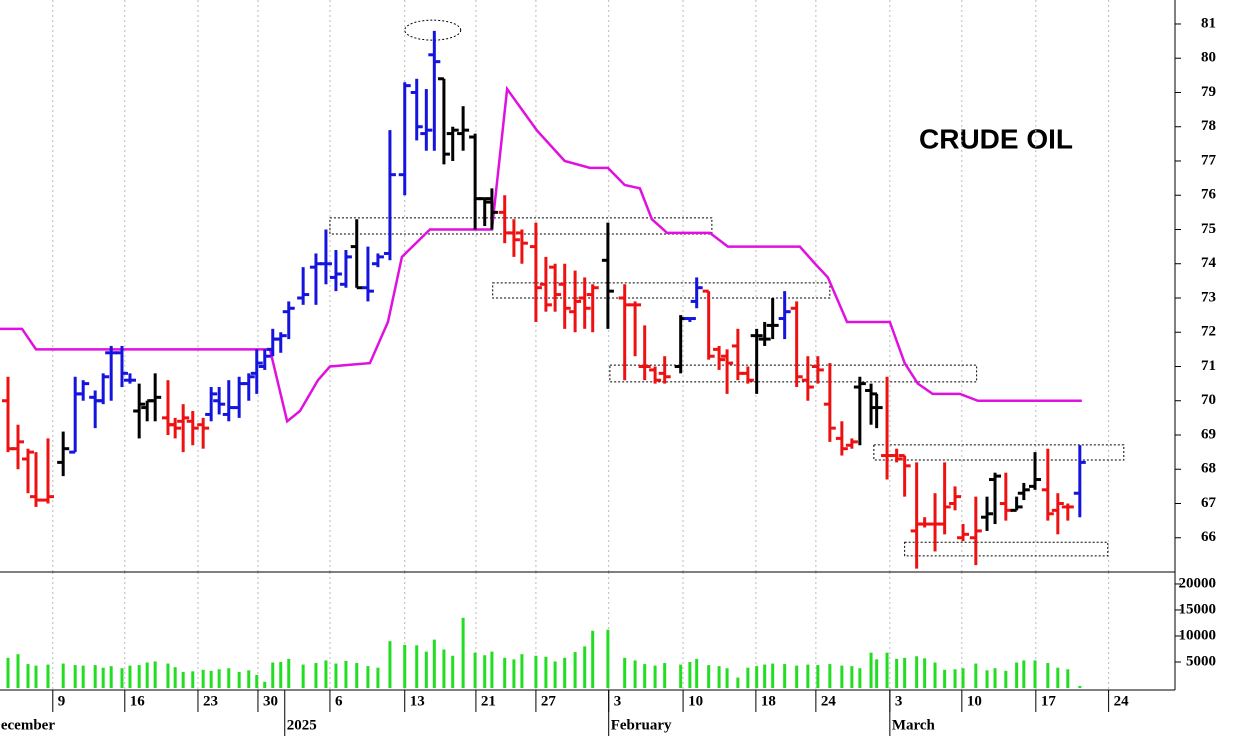  Describe the element at coordinates (641, 725) in the screenshot. I see `month-label: February` at that location.